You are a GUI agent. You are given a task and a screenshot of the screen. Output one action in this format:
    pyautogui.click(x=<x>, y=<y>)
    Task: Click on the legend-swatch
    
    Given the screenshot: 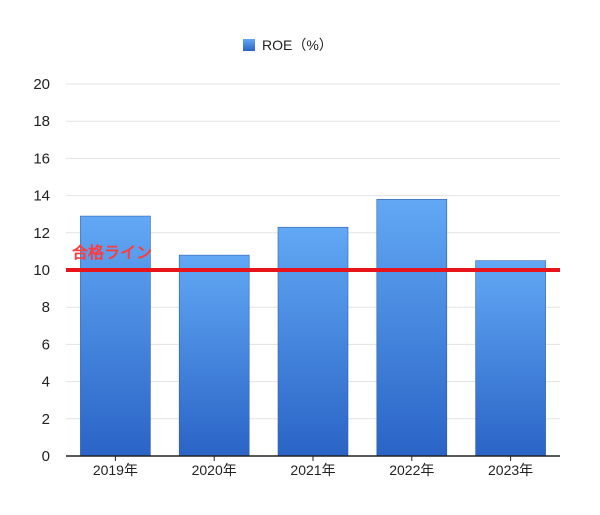 What is the action you would take?
    pyautogui.click(x=249, y=45)
    